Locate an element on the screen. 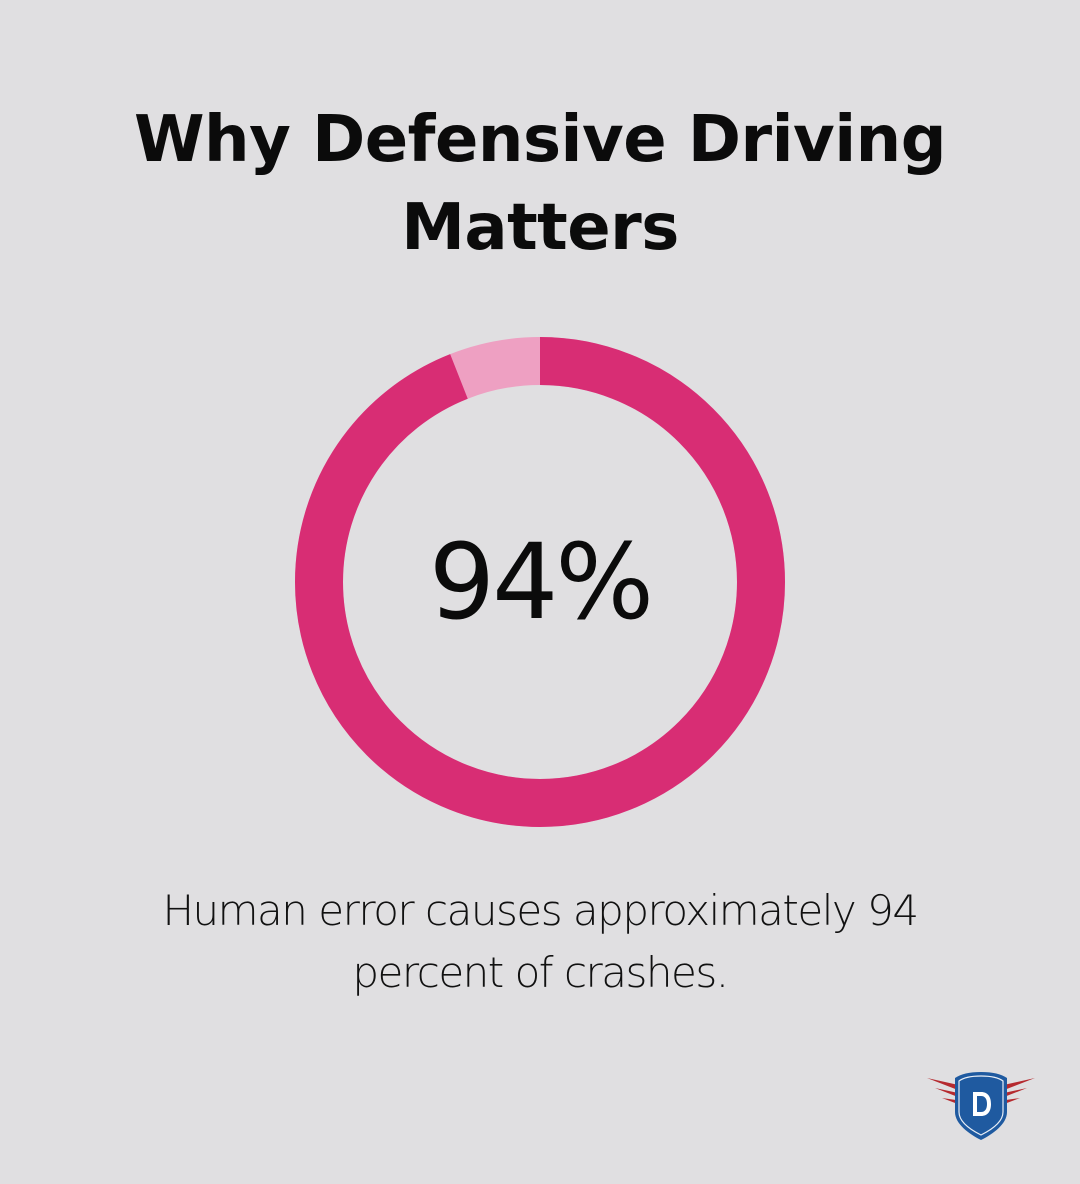 This screenshot has width=1080, height=1184. page-title: Why Defensive Driving Matters is located at coordinates (540, 184).